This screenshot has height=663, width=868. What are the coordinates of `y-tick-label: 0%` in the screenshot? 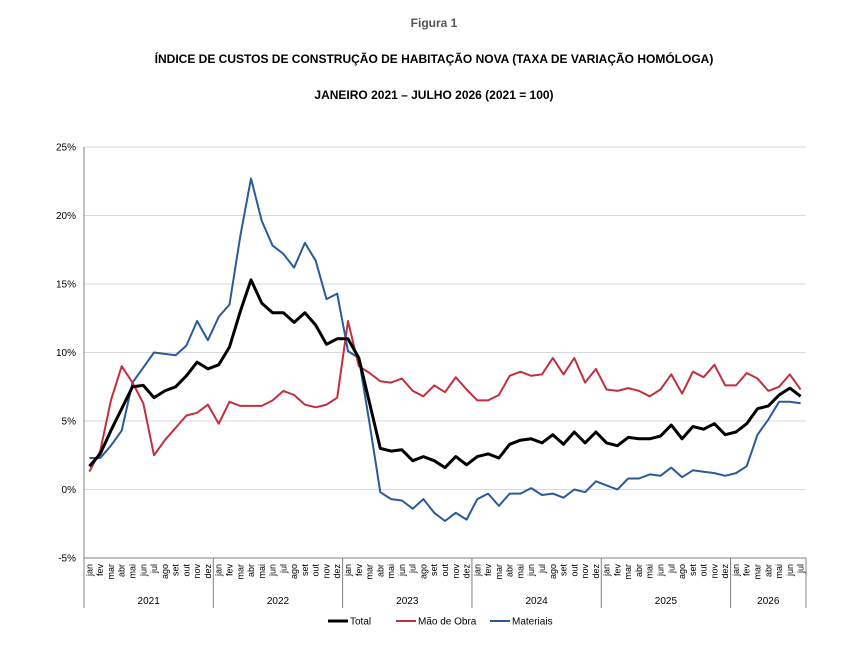 It's located at (69, 490).